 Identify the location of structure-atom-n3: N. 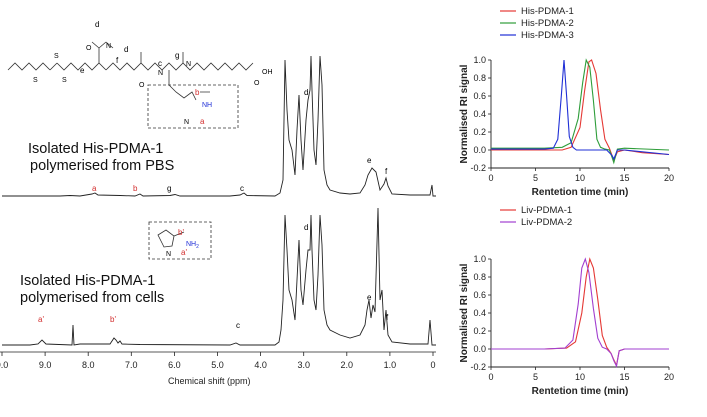
(188, 64).